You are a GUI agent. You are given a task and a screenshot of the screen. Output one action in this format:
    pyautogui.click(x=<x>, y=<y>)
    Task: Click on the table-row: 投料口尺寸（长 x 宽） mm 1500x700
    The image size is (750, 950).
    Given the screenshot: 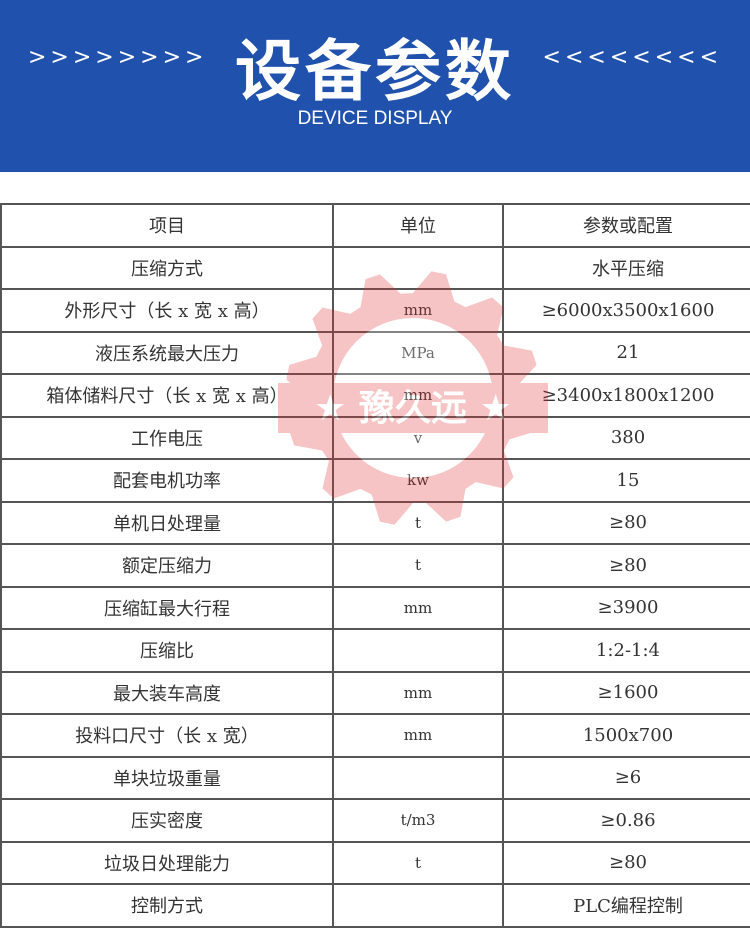 What is the action you would take?
    pyautogui.click(x=375, y=735)
    